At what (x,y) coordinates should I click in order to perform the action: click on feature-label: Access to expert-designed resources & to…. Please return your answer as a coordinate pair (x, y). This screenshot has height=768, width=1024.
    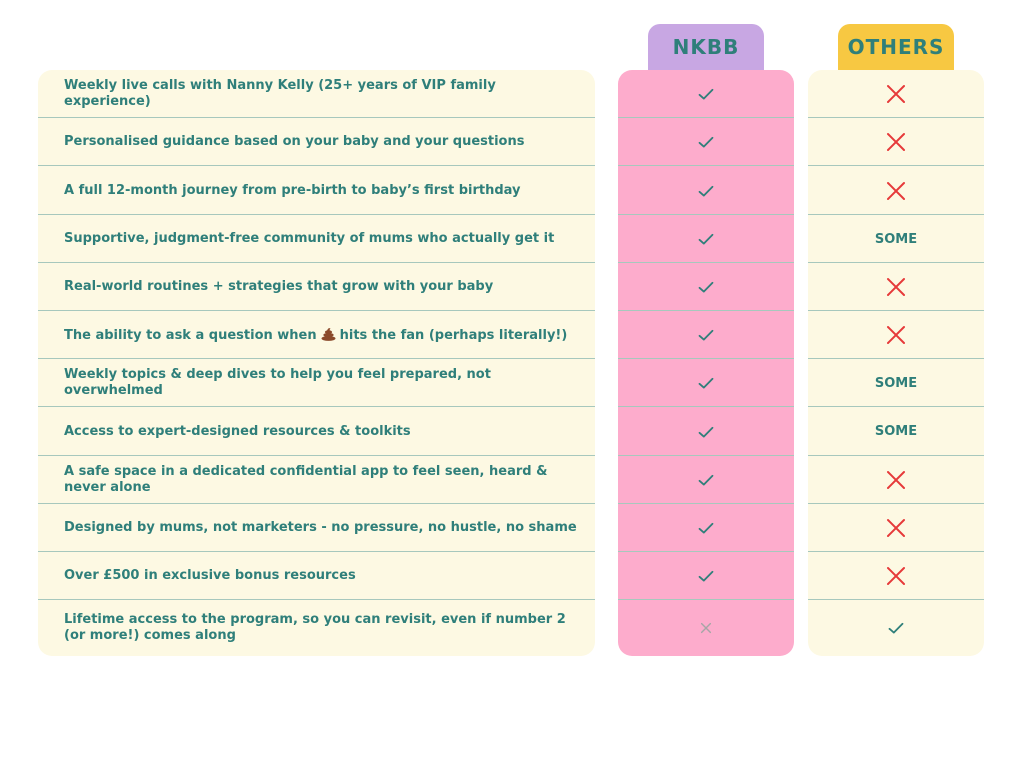
    Looking at the image, I should click on (237, 431).